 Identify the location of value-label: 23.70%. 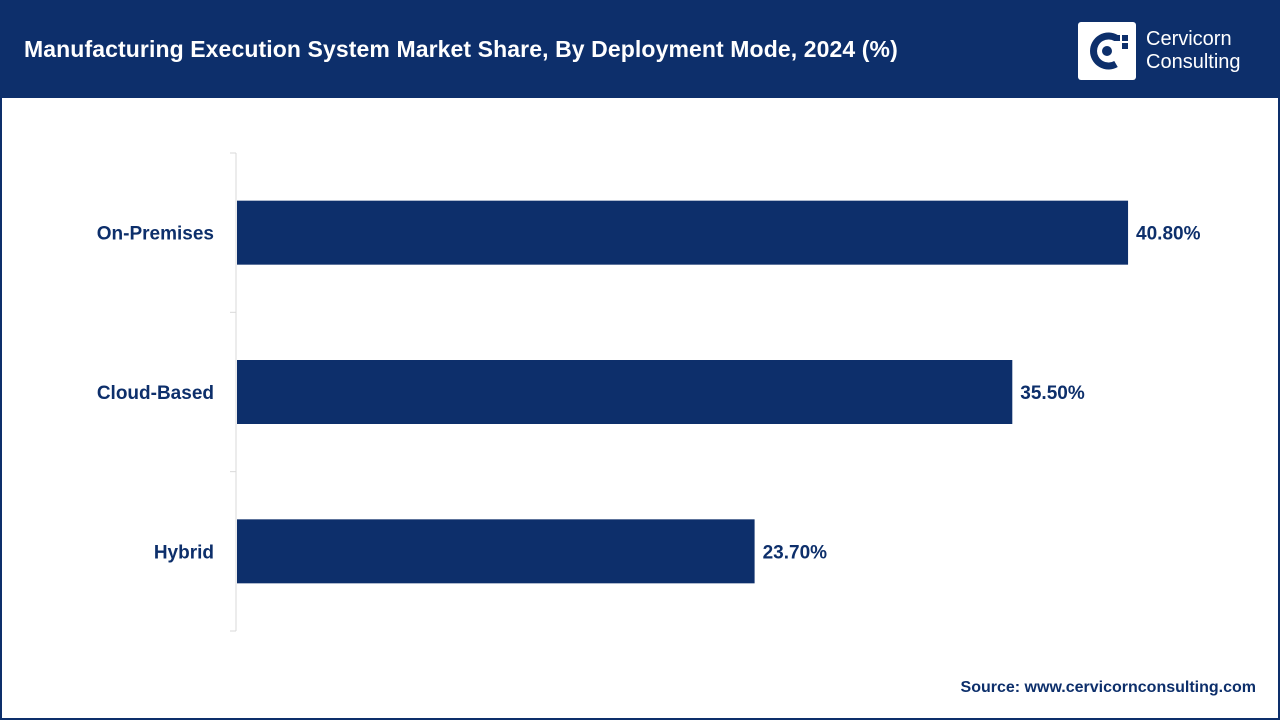
(795, 552).